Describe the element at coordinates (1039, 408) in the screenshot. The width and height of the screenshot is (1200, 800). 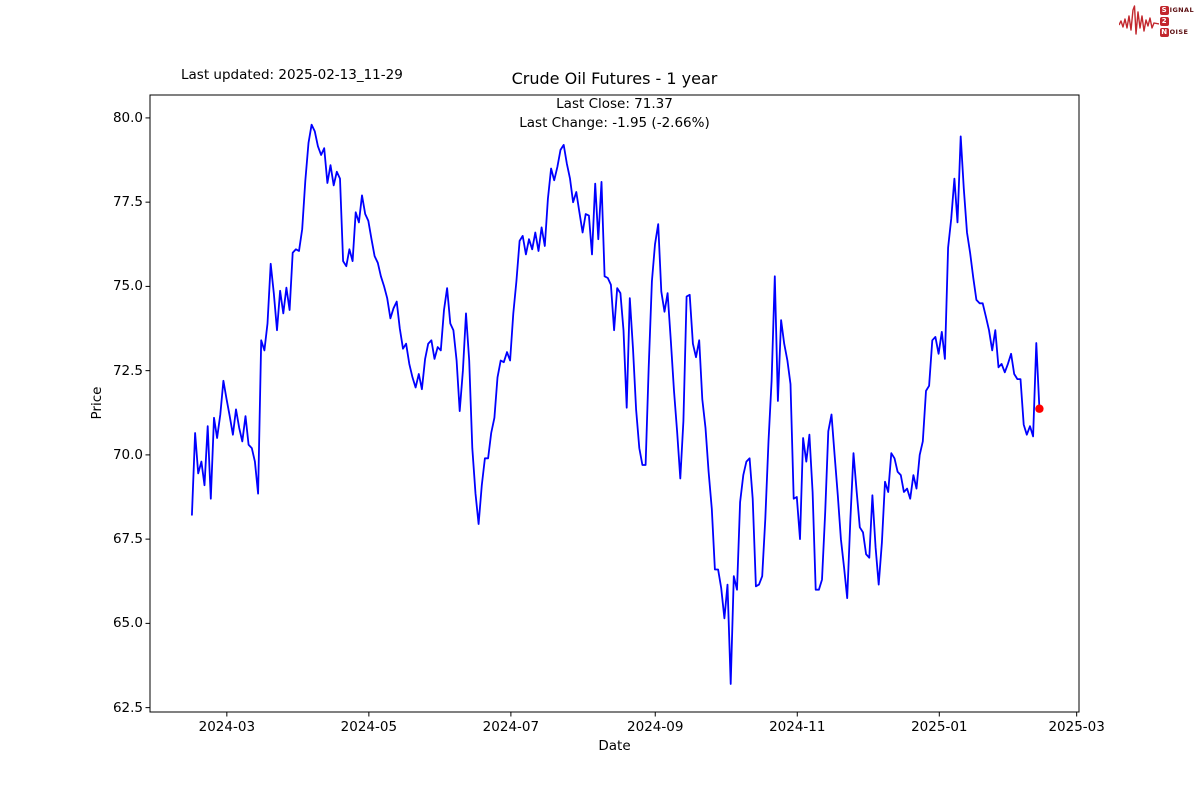
I see `last-close-dot` at that location.